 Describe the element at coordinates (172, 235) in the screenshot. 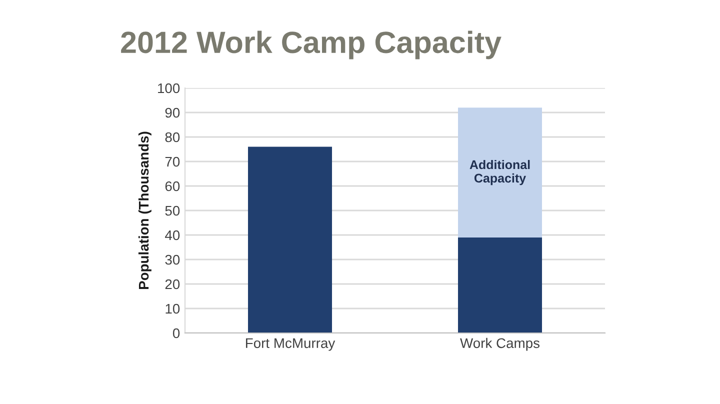

I see `y-tick-label: 40` at that location.